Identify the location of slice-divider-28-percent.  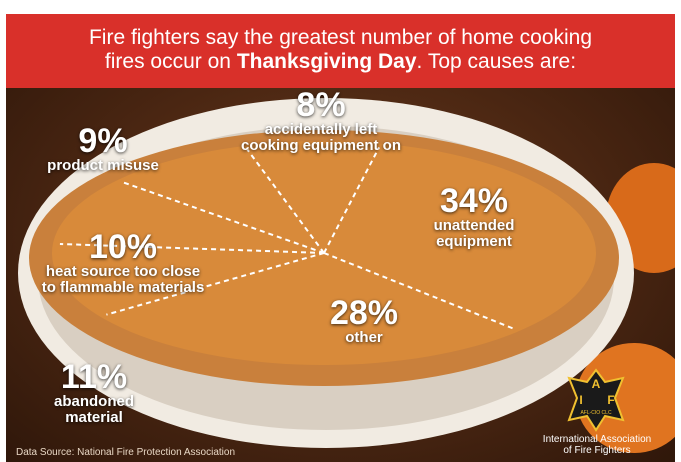
(418, 291).